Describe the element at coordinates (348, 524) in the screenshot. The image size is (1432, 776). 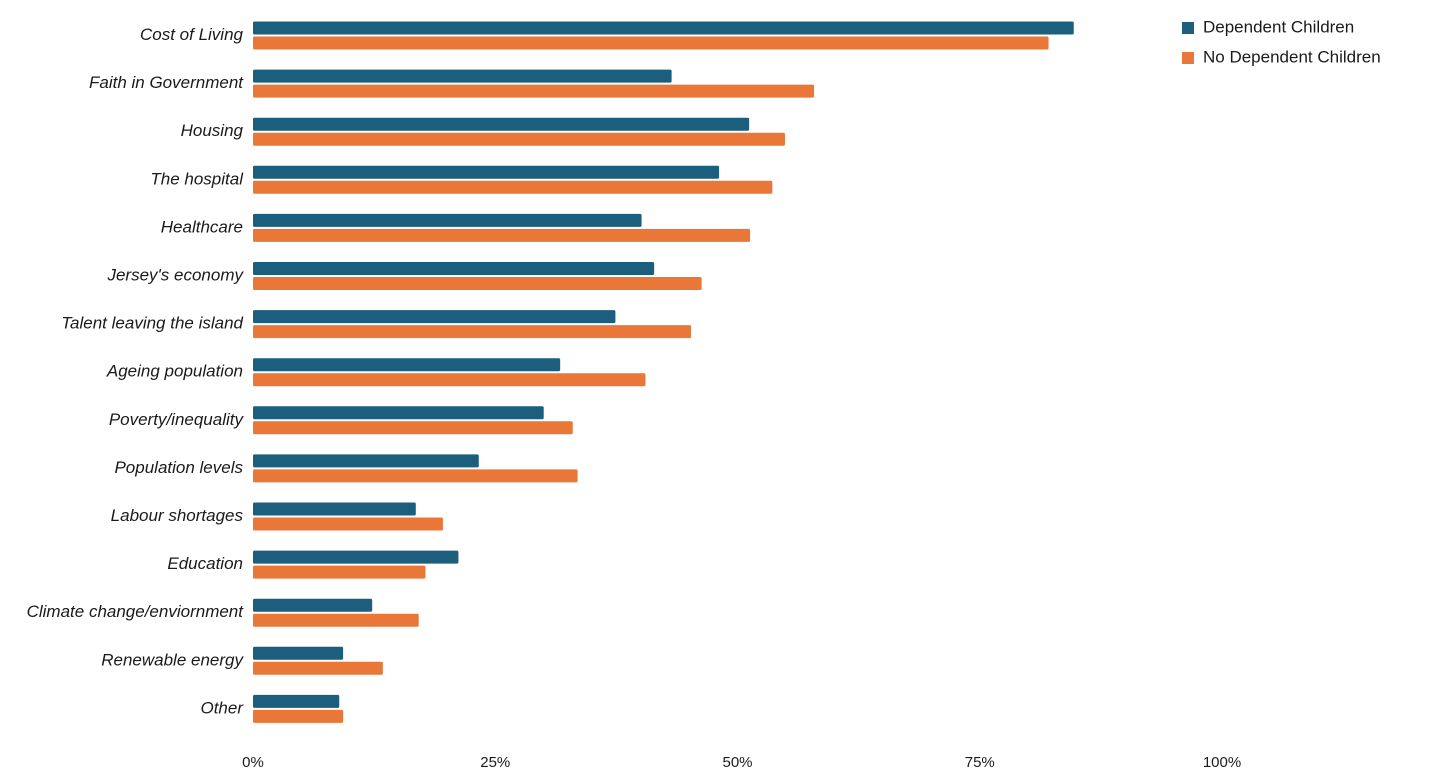
I see `bar-labour-shortages-no-dependent-children` at that location.